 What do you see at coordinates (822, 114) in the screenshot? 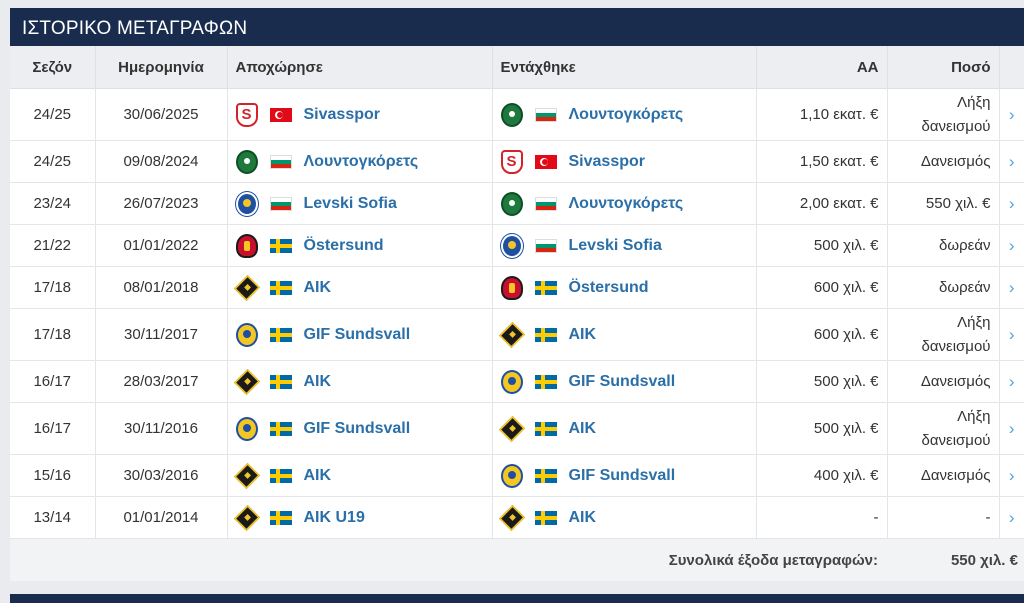
I see `market-value-cell: 1,10 εκατ. €` at bounding box center [822, 114].